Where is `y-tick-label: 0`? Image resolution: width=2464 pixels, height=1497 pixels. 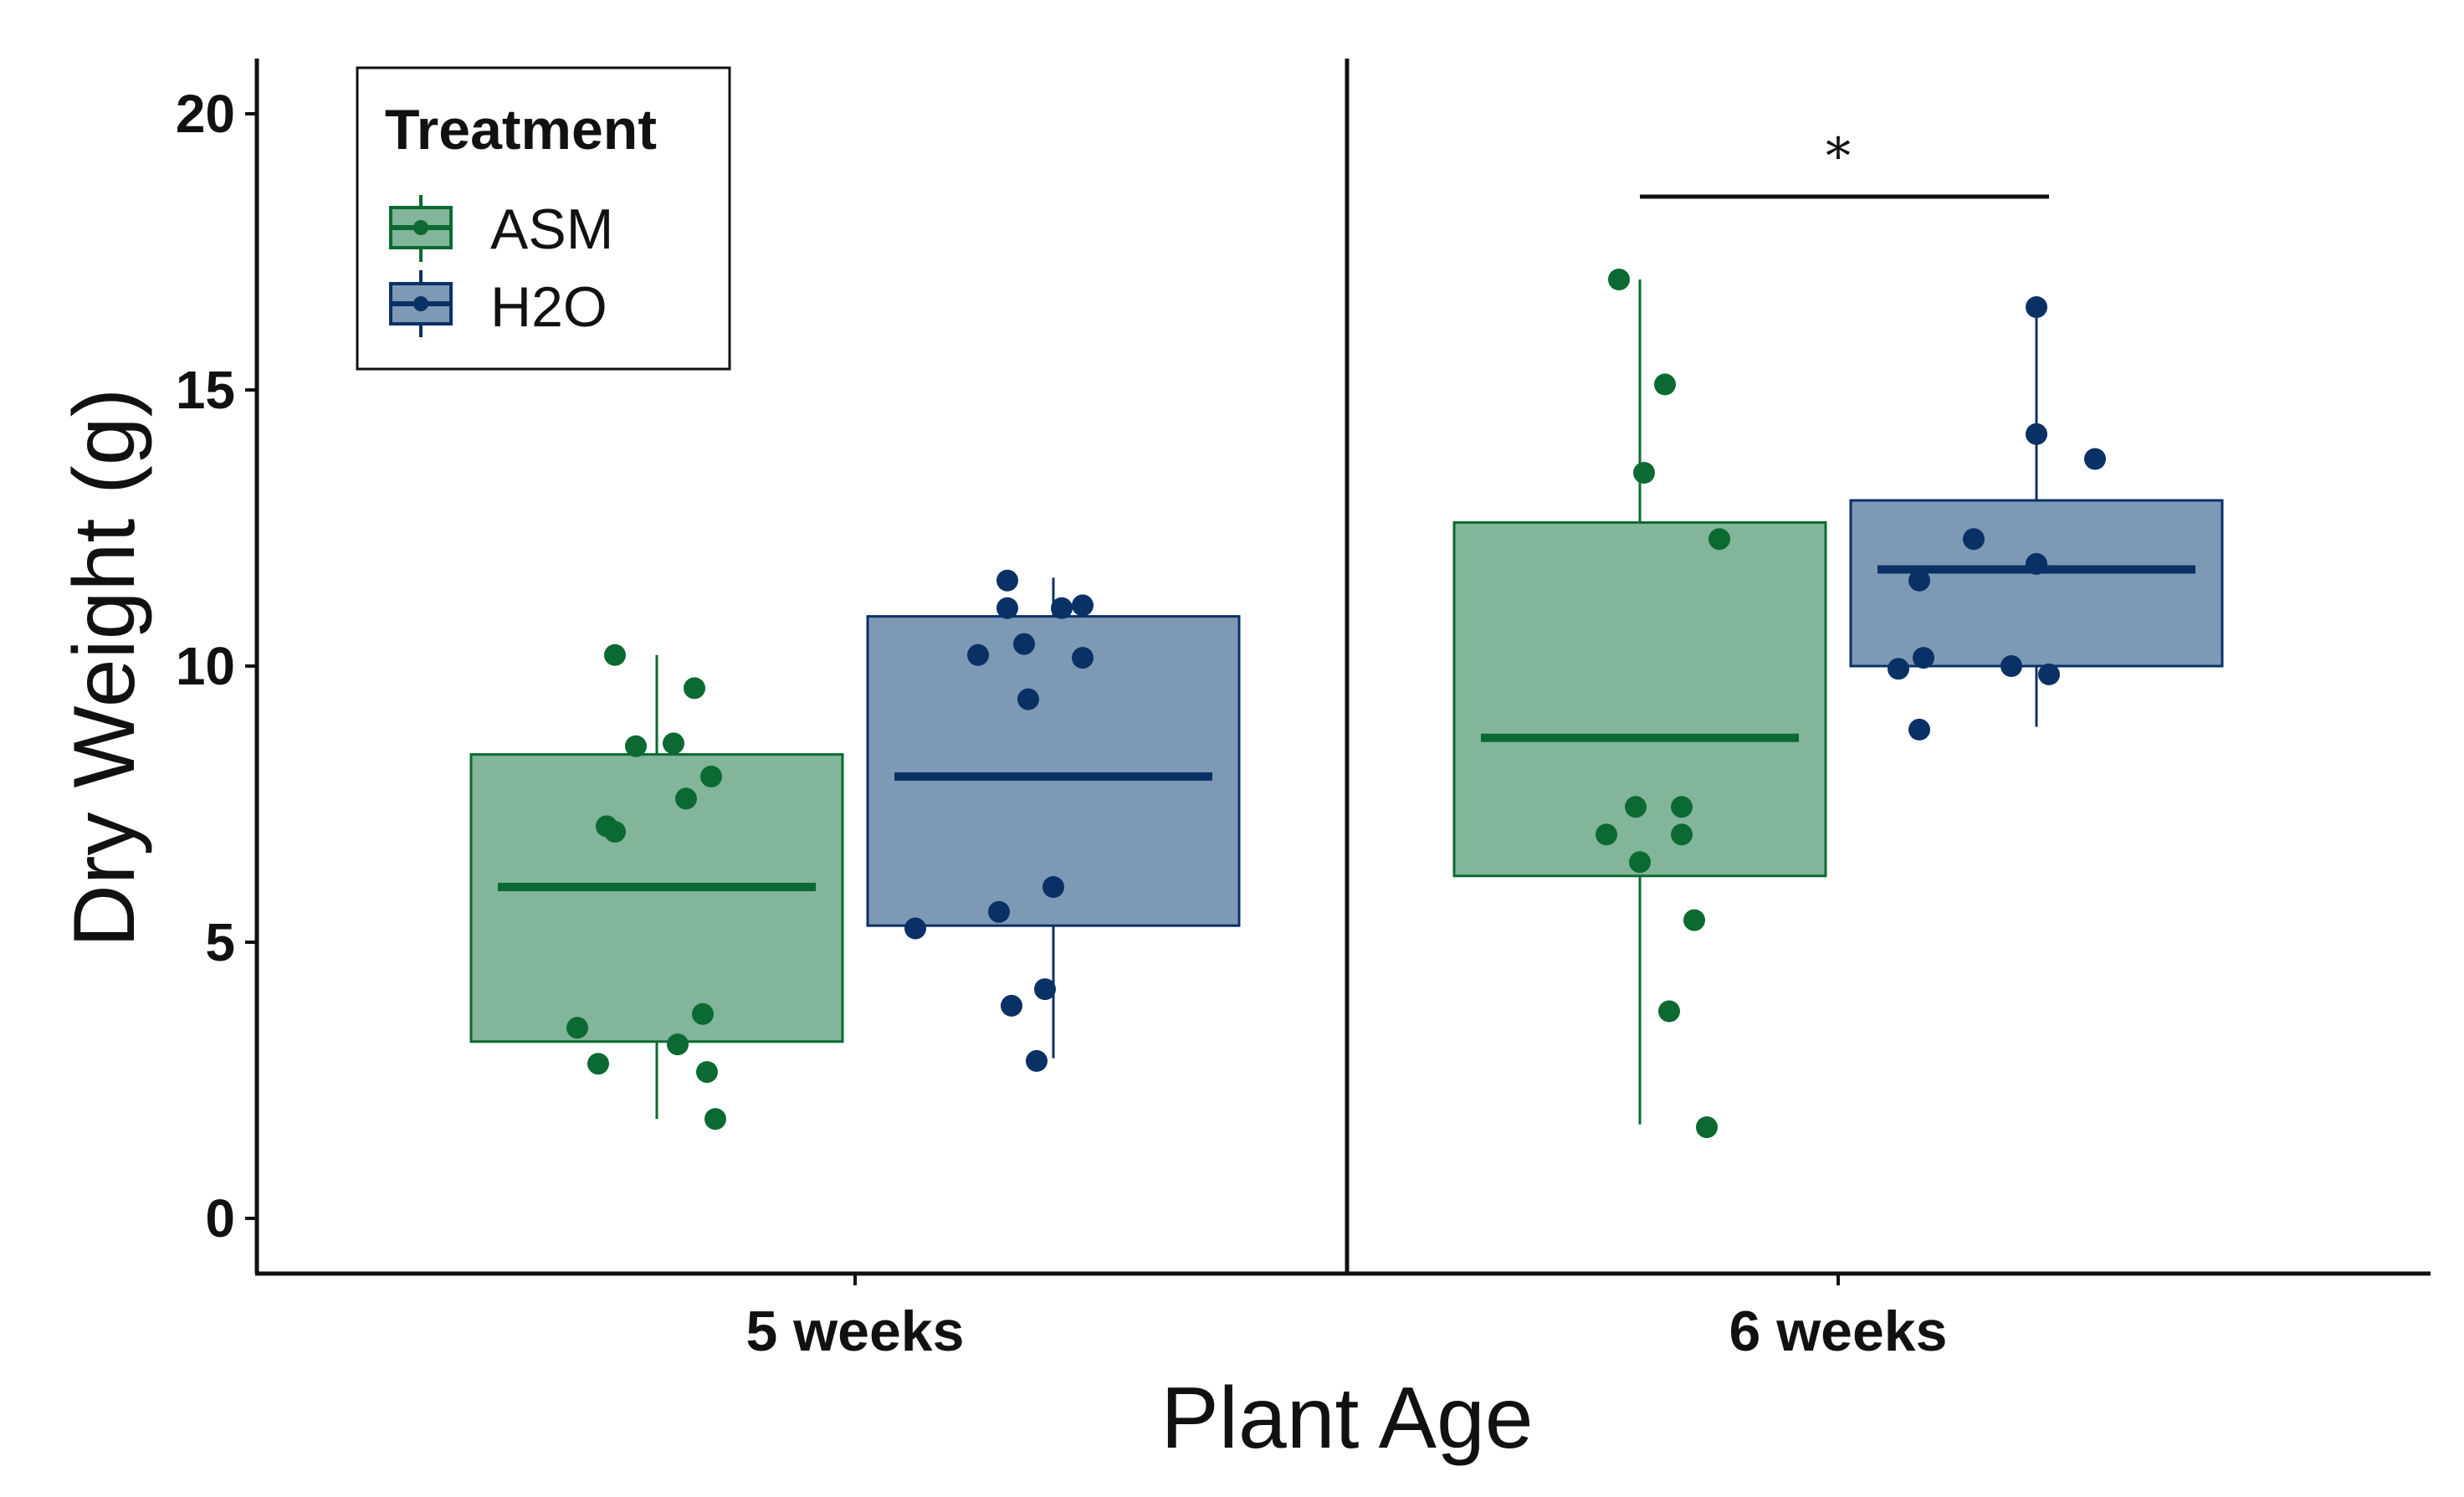
y-tick-label: 0 is located at coordinates (220, 1218).